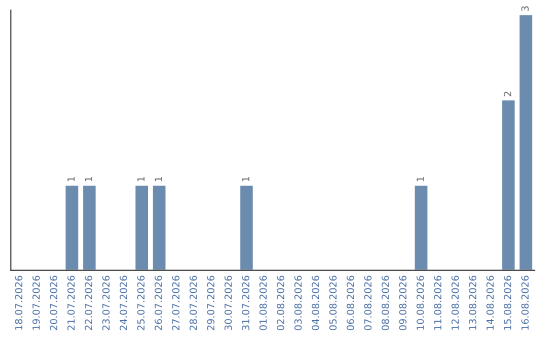 The width and height of the screenshot is (540, 340). I want to click on x-tick-label: 19.07.2026, so click(36, 303).